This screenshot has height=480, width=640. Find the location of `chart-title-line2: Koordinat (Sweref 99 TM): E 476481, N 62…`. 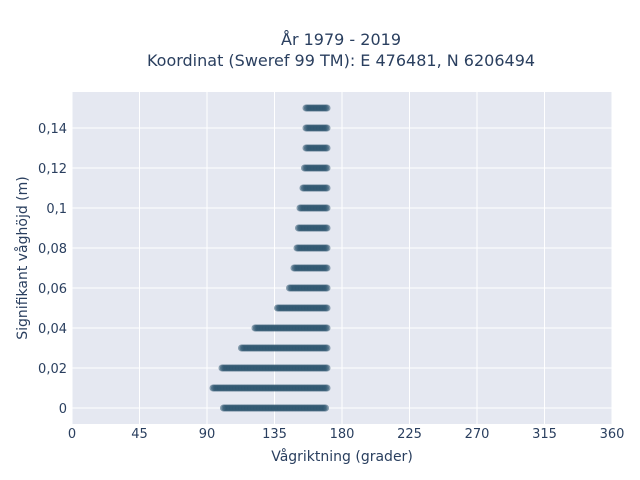

chart-title-line2: Koordinat (Sweref 99 TM): E 476481, N 62… is located at coordinates (341, 60).